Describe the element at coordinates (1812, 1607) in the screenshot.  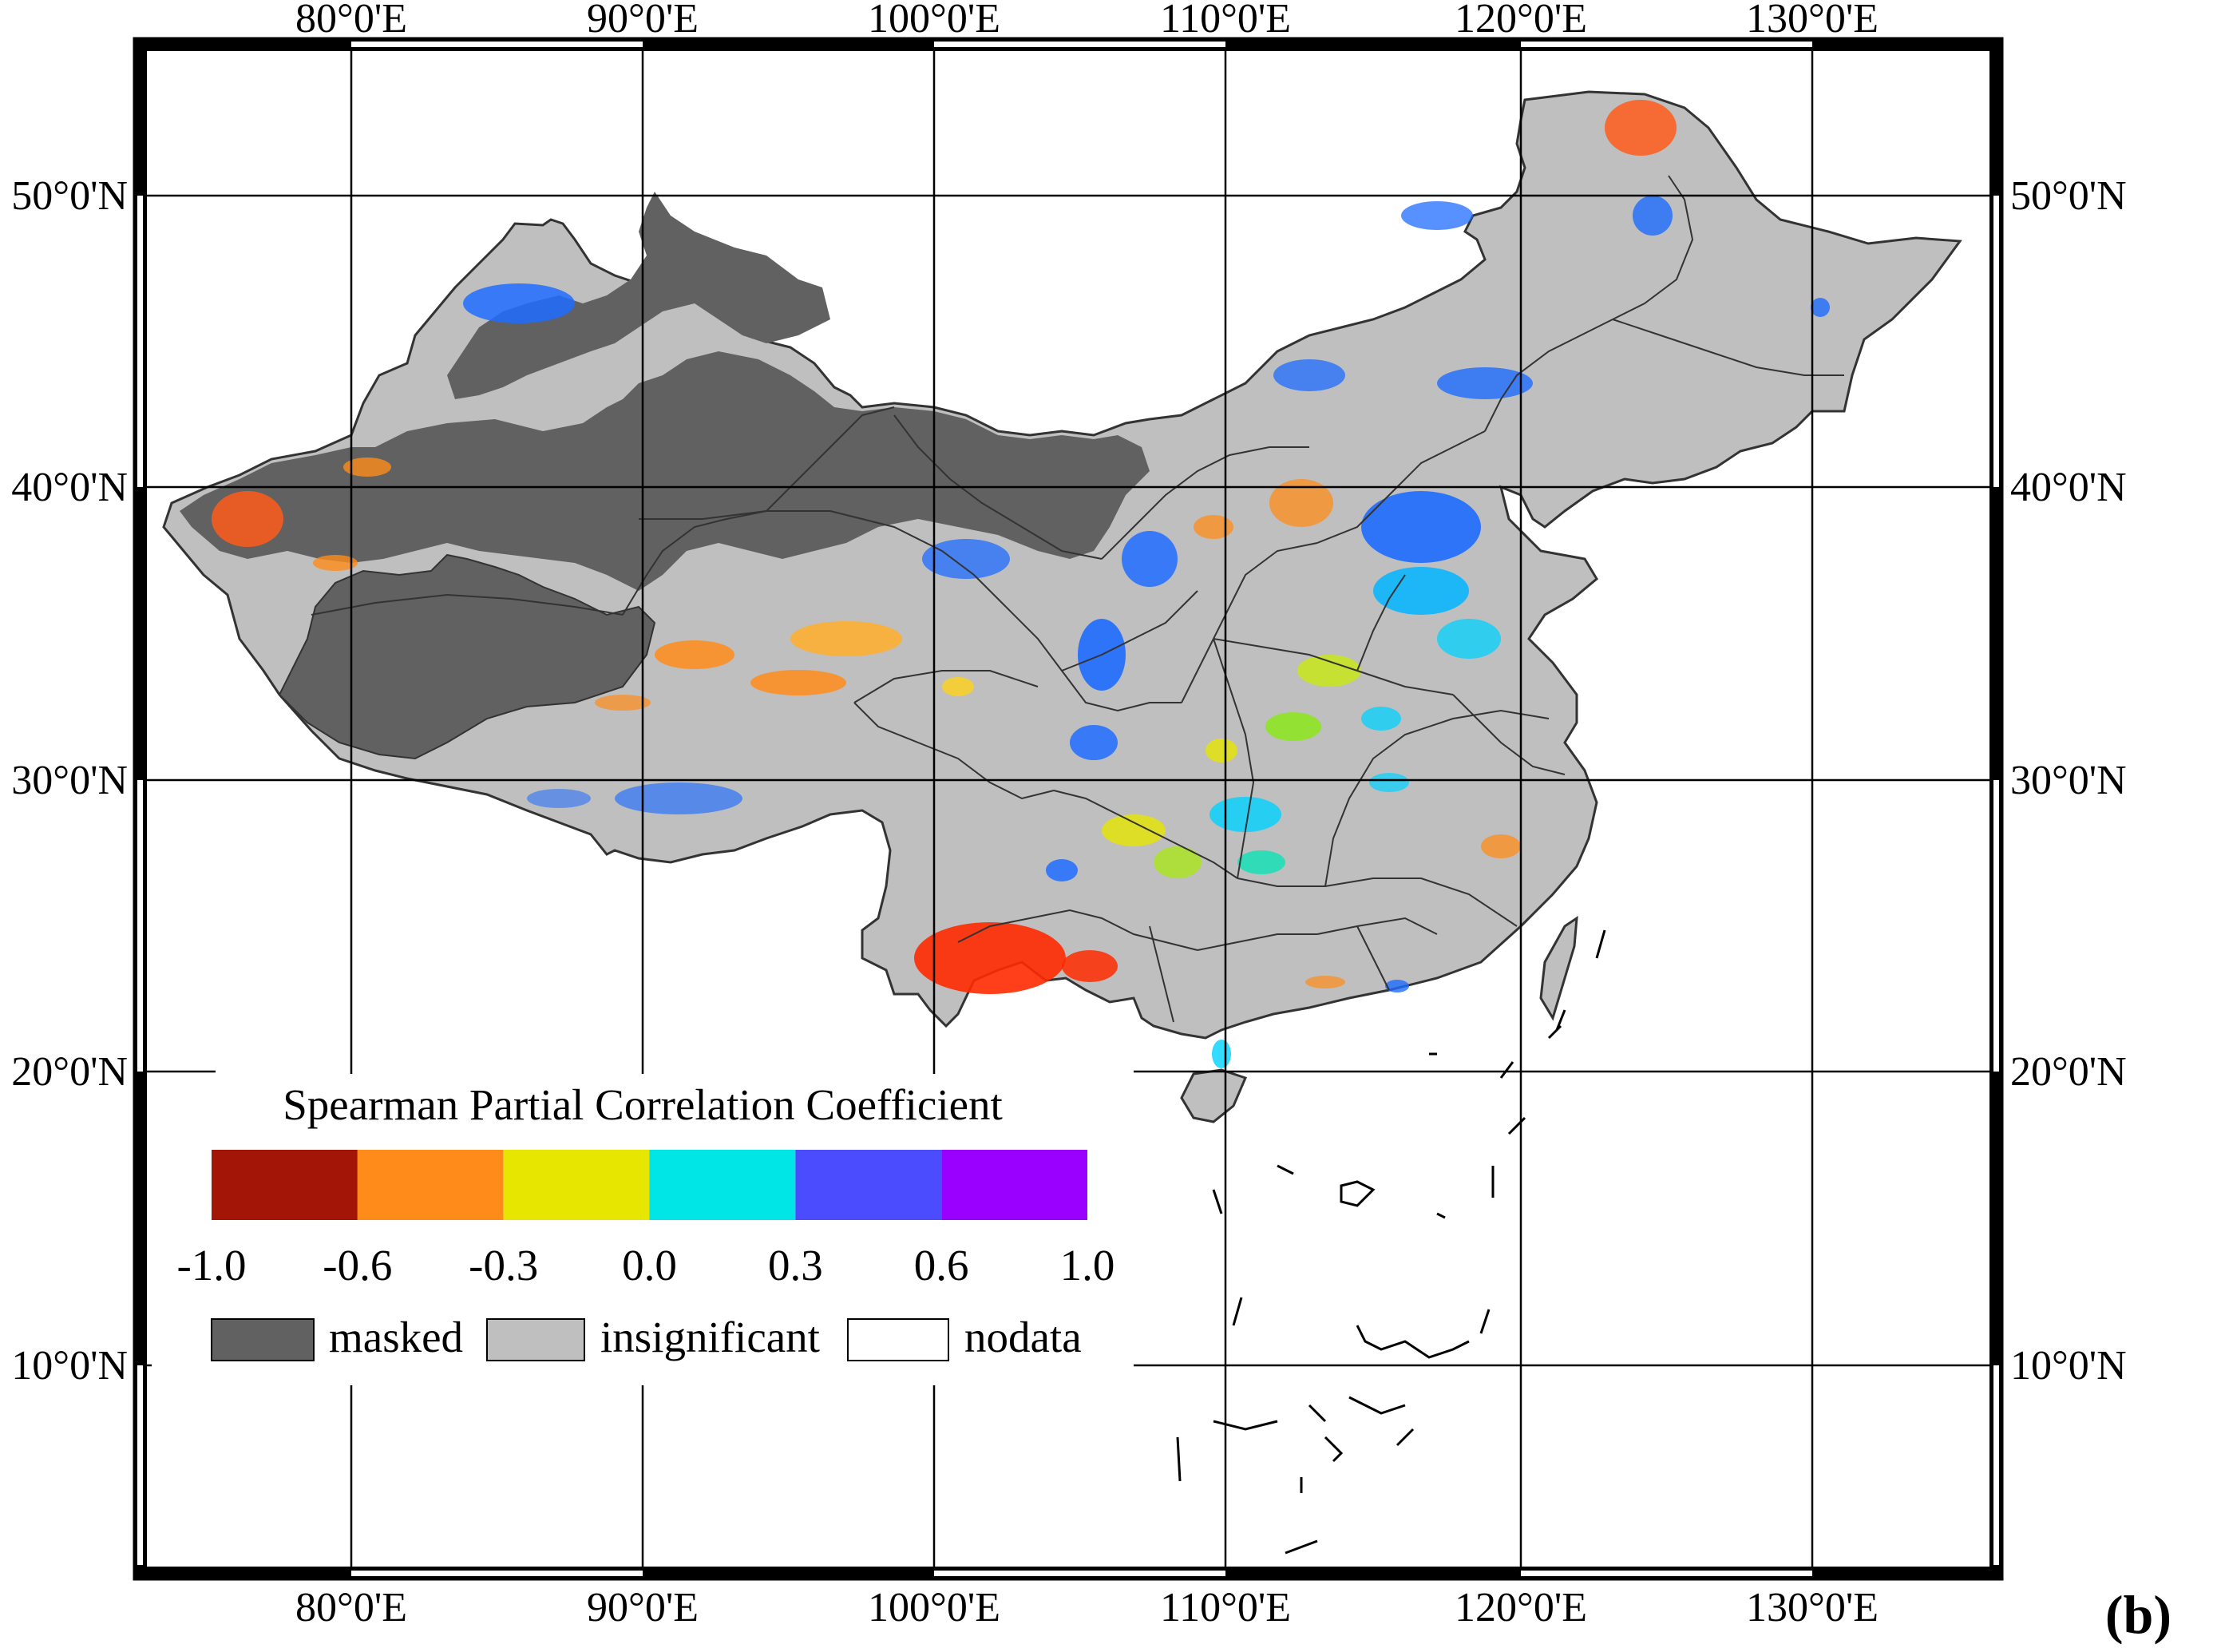
I see `lon-label-130e-bottom: 130°0'E` at that location.